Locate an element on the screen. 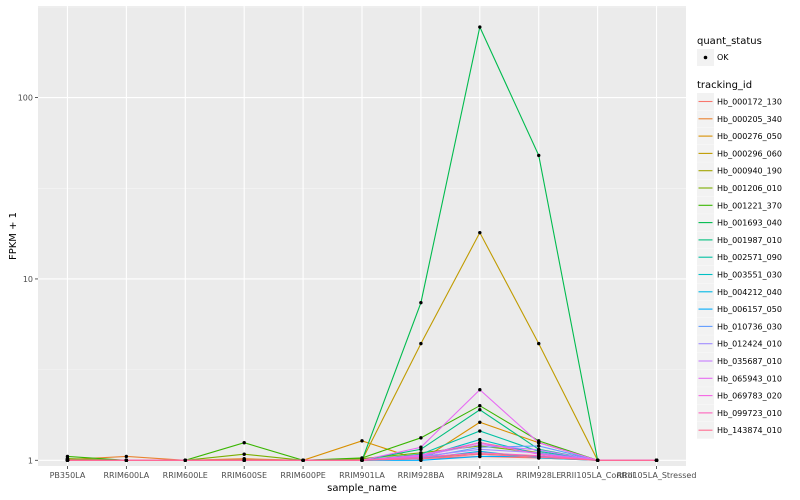 This screenshot has width=800, height=500. y-axis-title: FPKM + 1 is located at coordinates (13, 236).